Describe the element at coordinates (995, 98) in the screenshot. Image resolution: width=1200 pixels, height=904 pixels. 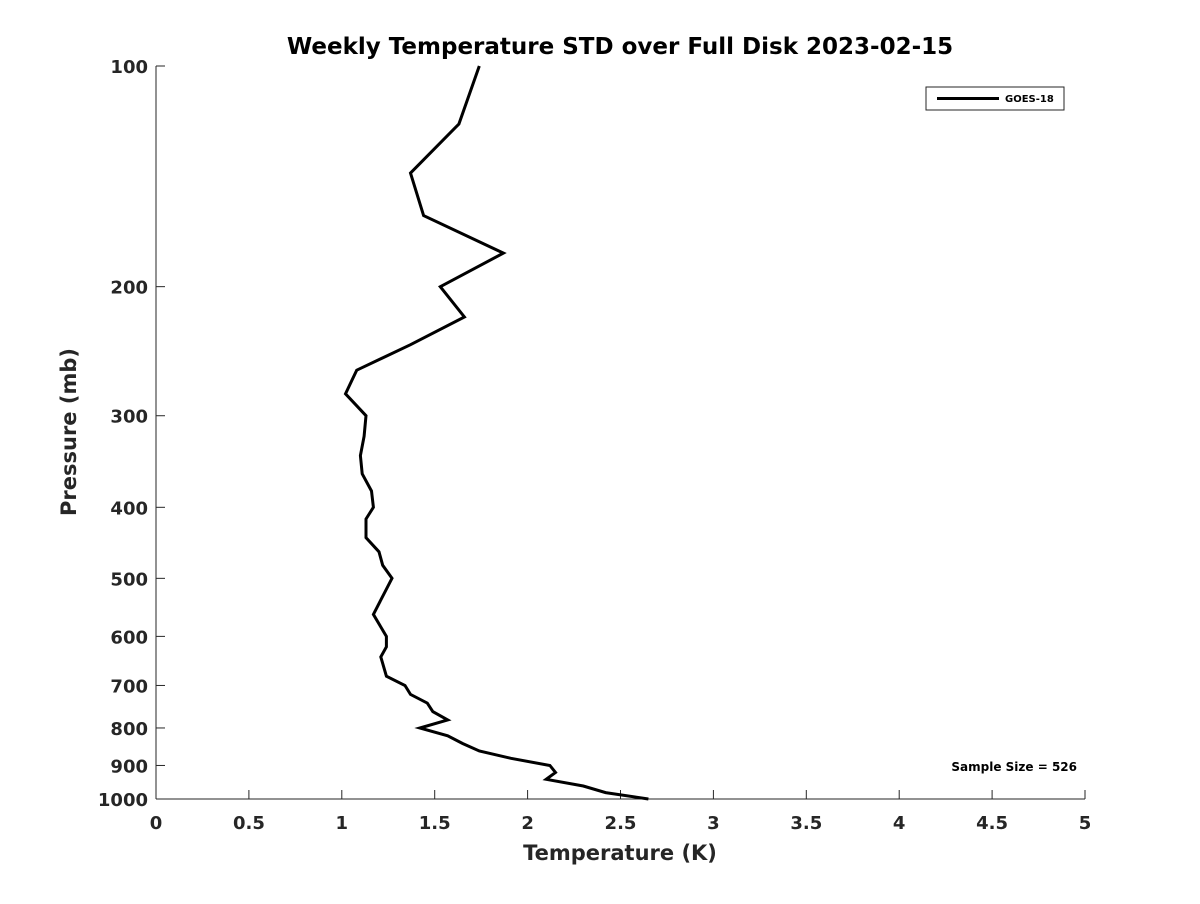
I see `legend: GOES-18` at that location.